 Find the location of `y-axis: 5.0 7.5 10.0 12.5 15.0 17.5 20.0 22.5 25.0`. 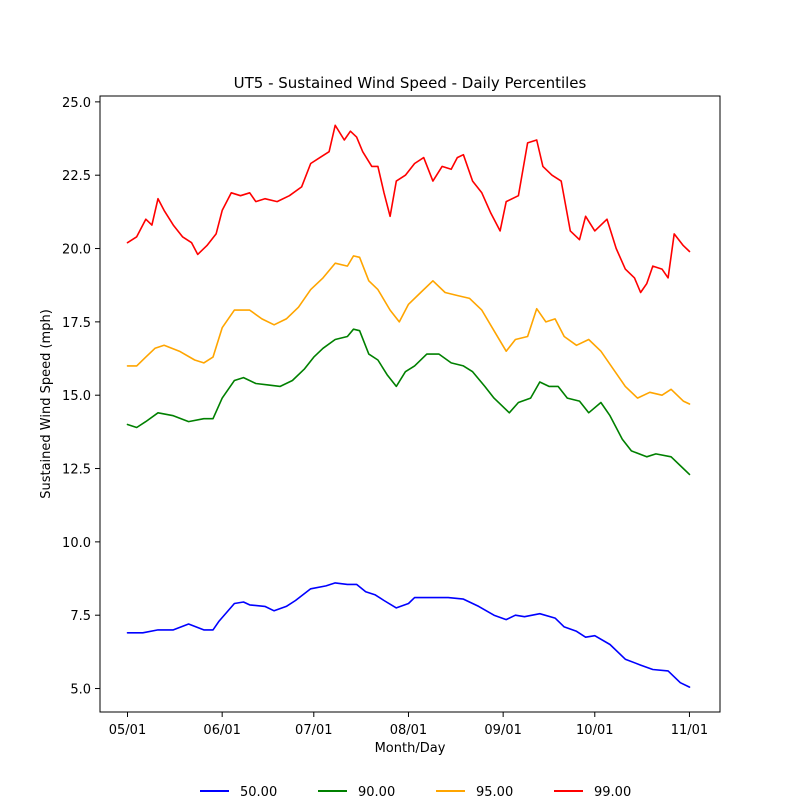

y-axis: 5.0 7.5 10.0 12.5 15.0 17.5 20.0 22.5 25.0 is located at coordinates (81, 397).